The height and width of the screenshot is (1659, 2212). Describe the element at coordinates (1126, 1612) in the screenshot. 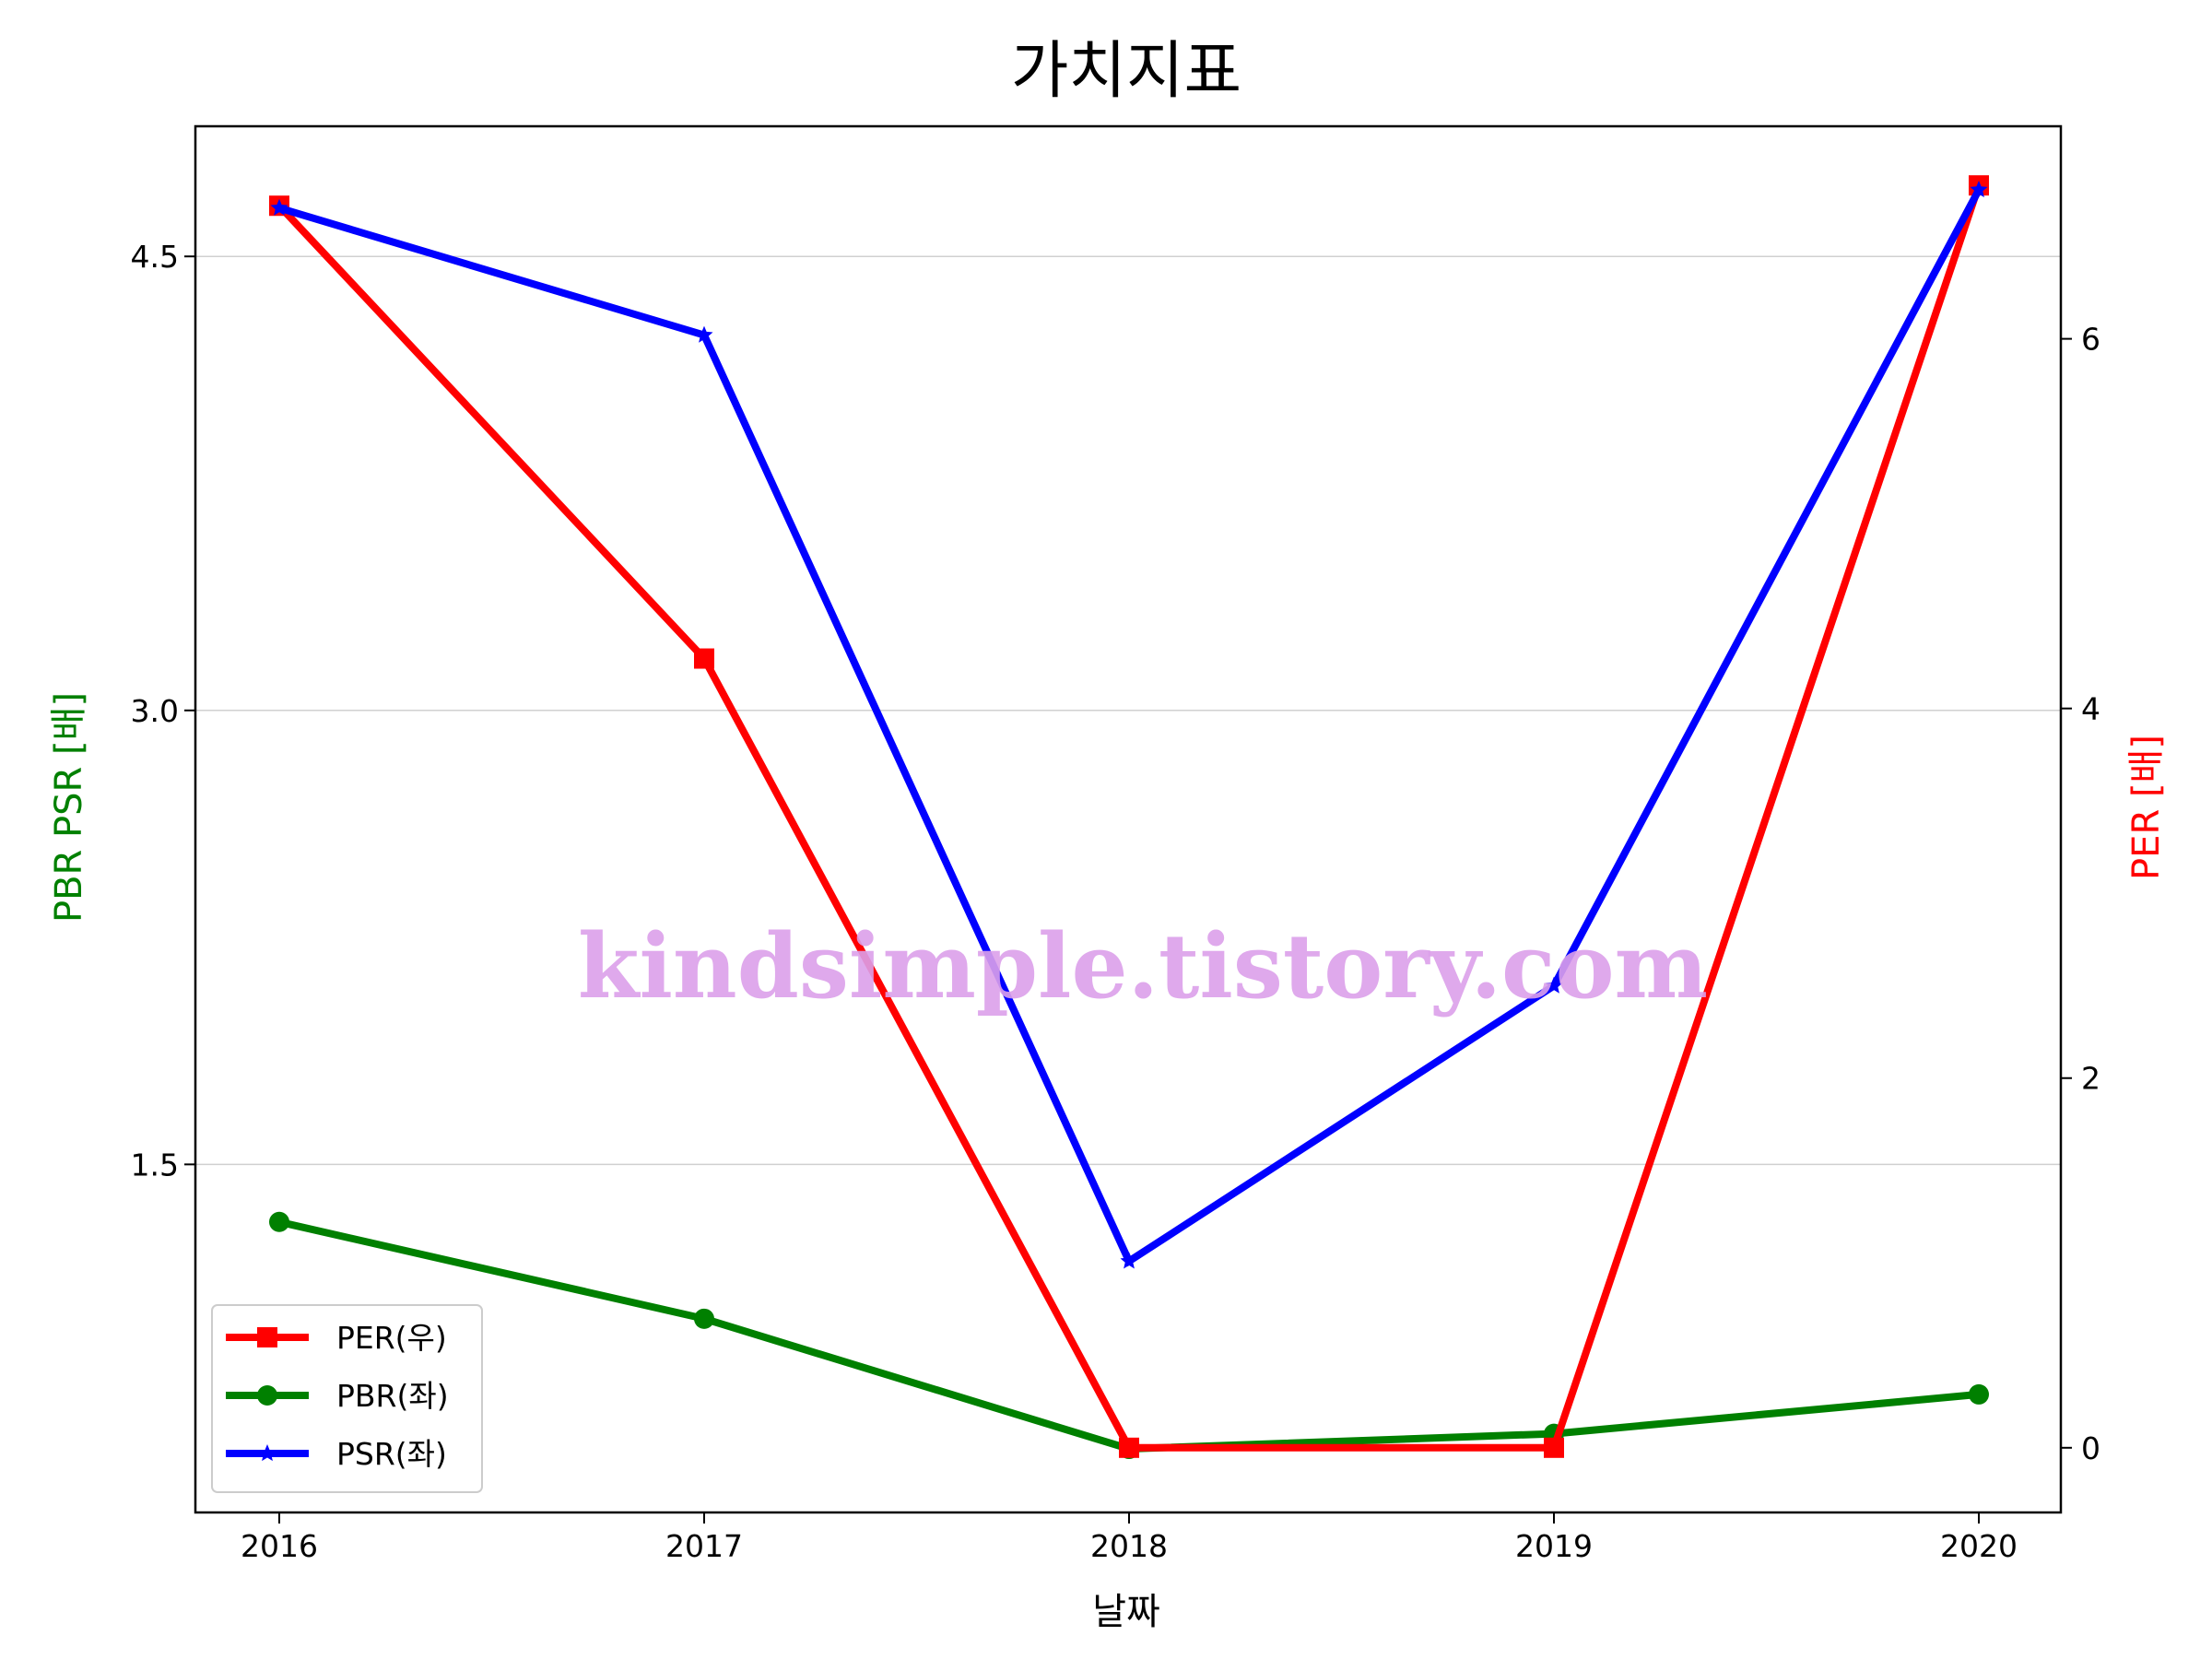

I see `x-axis-label: 날짜` at that location.